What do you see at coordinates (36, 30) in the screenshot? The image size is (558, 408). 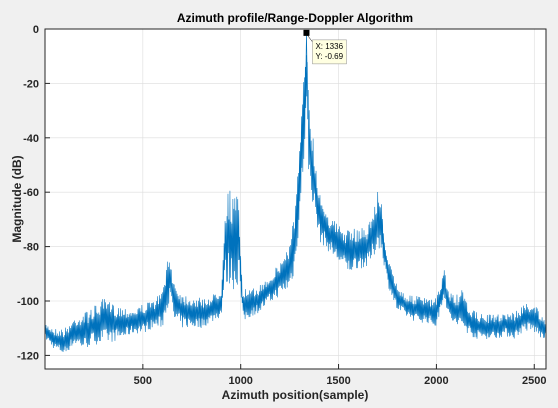 I see `y-tick-label: 0` at bounding box center [36, 30].